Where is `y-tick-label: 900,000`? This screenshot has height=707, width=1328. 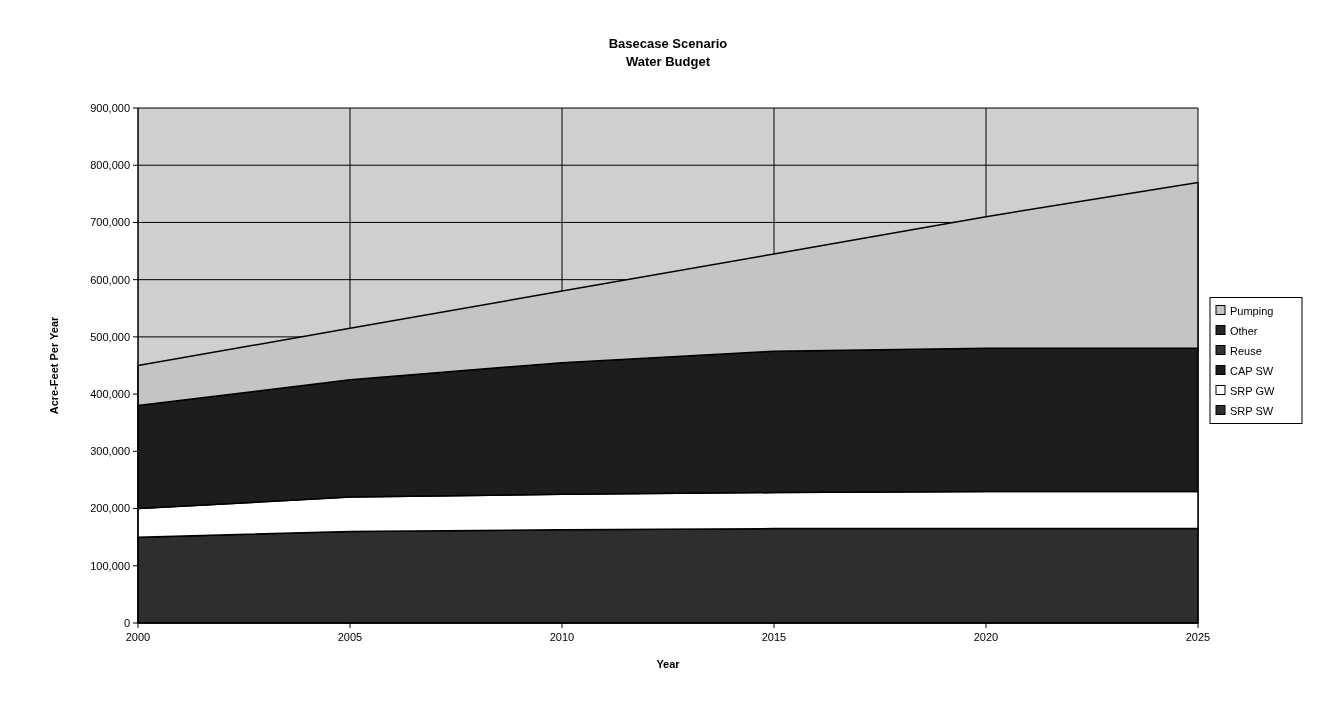 y-tick-label: 900,000 is located at coordinates (110, 107).